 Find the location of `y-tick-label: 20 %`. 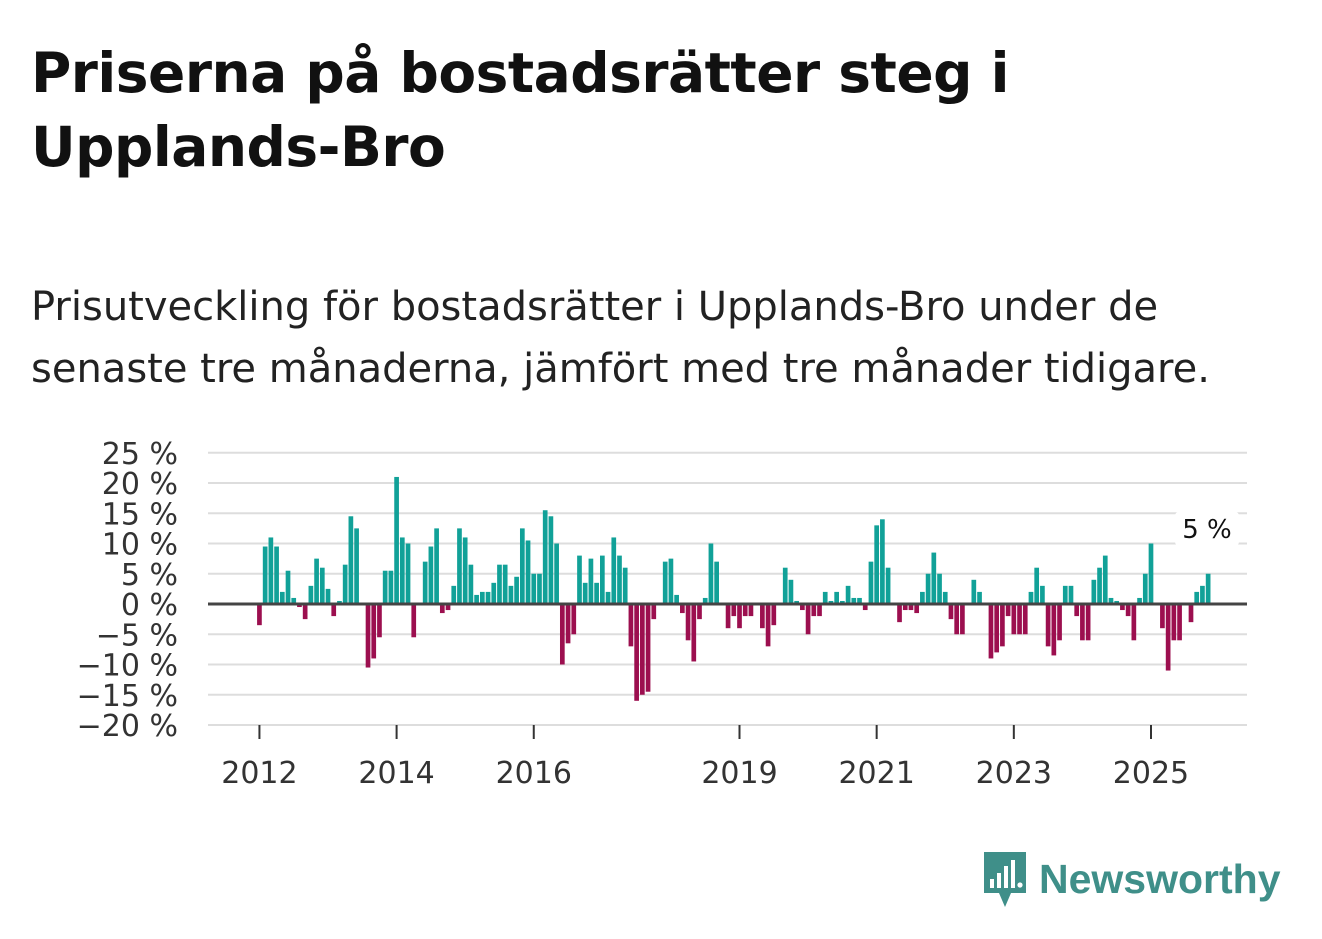

y-tick-label: 20 % is located at coordinates (140, 484).